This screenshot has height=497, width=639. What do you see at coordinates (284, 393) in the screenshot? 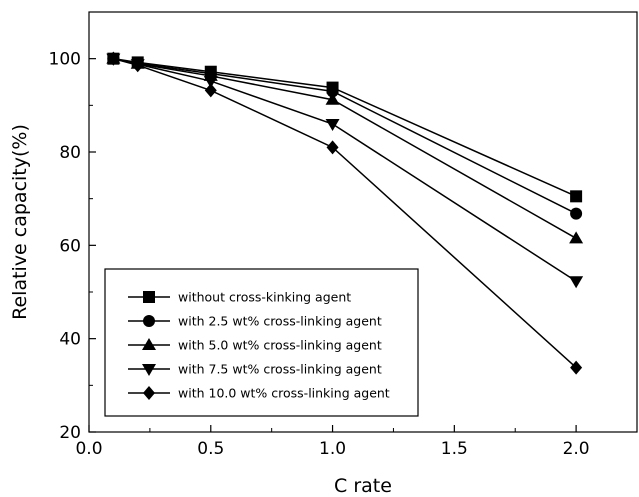
I see `legend-label: with 10.0 wt% cross-linking agent` at bounding box center [284, 393].